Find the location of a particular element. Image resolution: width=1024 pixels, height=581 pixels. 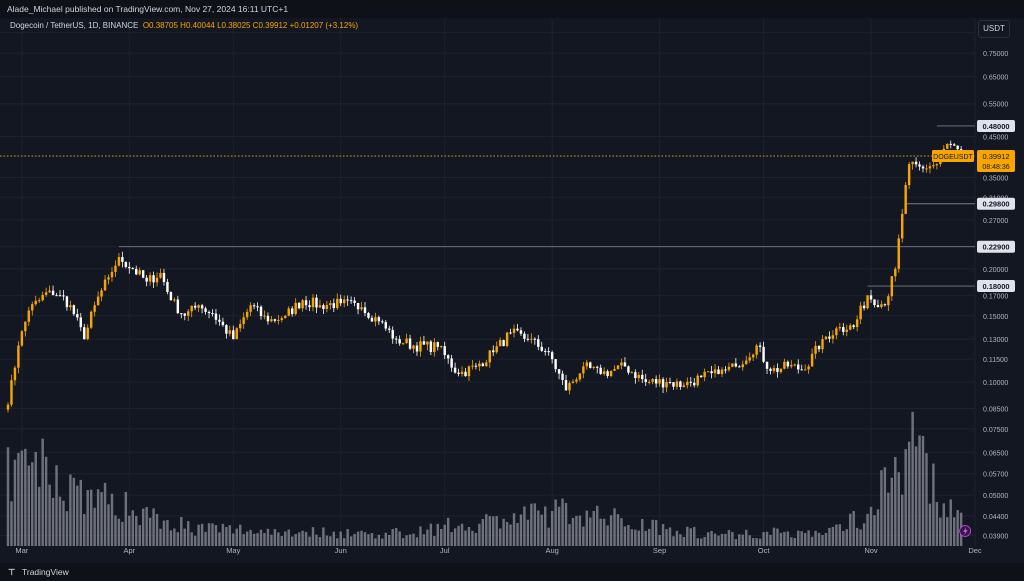

level-value: 0.29800 is located at coordinates (995, 204).